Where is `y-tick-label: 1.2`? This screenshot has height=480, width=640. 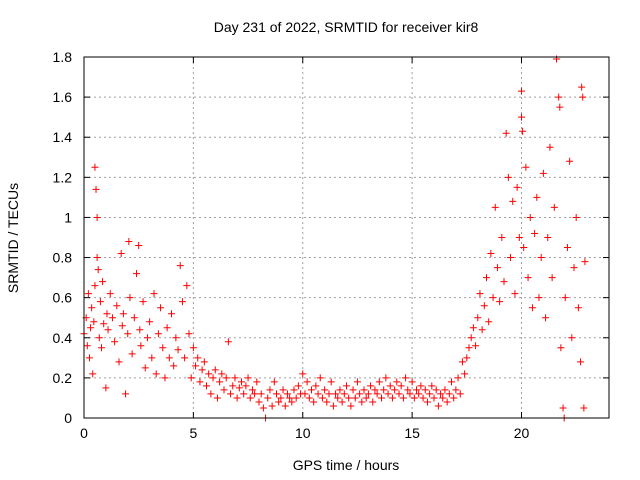
y-tick-label: 1.2 is located at coordinates (63, 177).